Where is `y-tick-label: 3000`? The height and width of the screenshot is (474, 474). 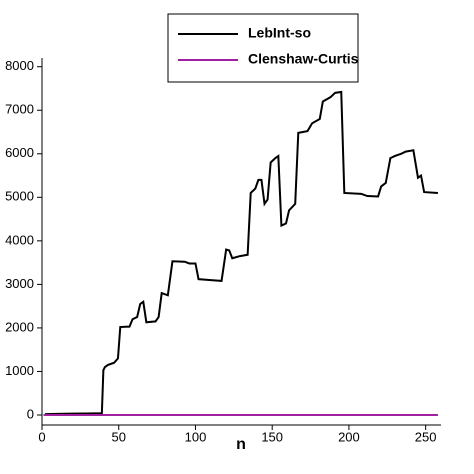
y-tick-label: 3000 is located at coordinates (19, 283).